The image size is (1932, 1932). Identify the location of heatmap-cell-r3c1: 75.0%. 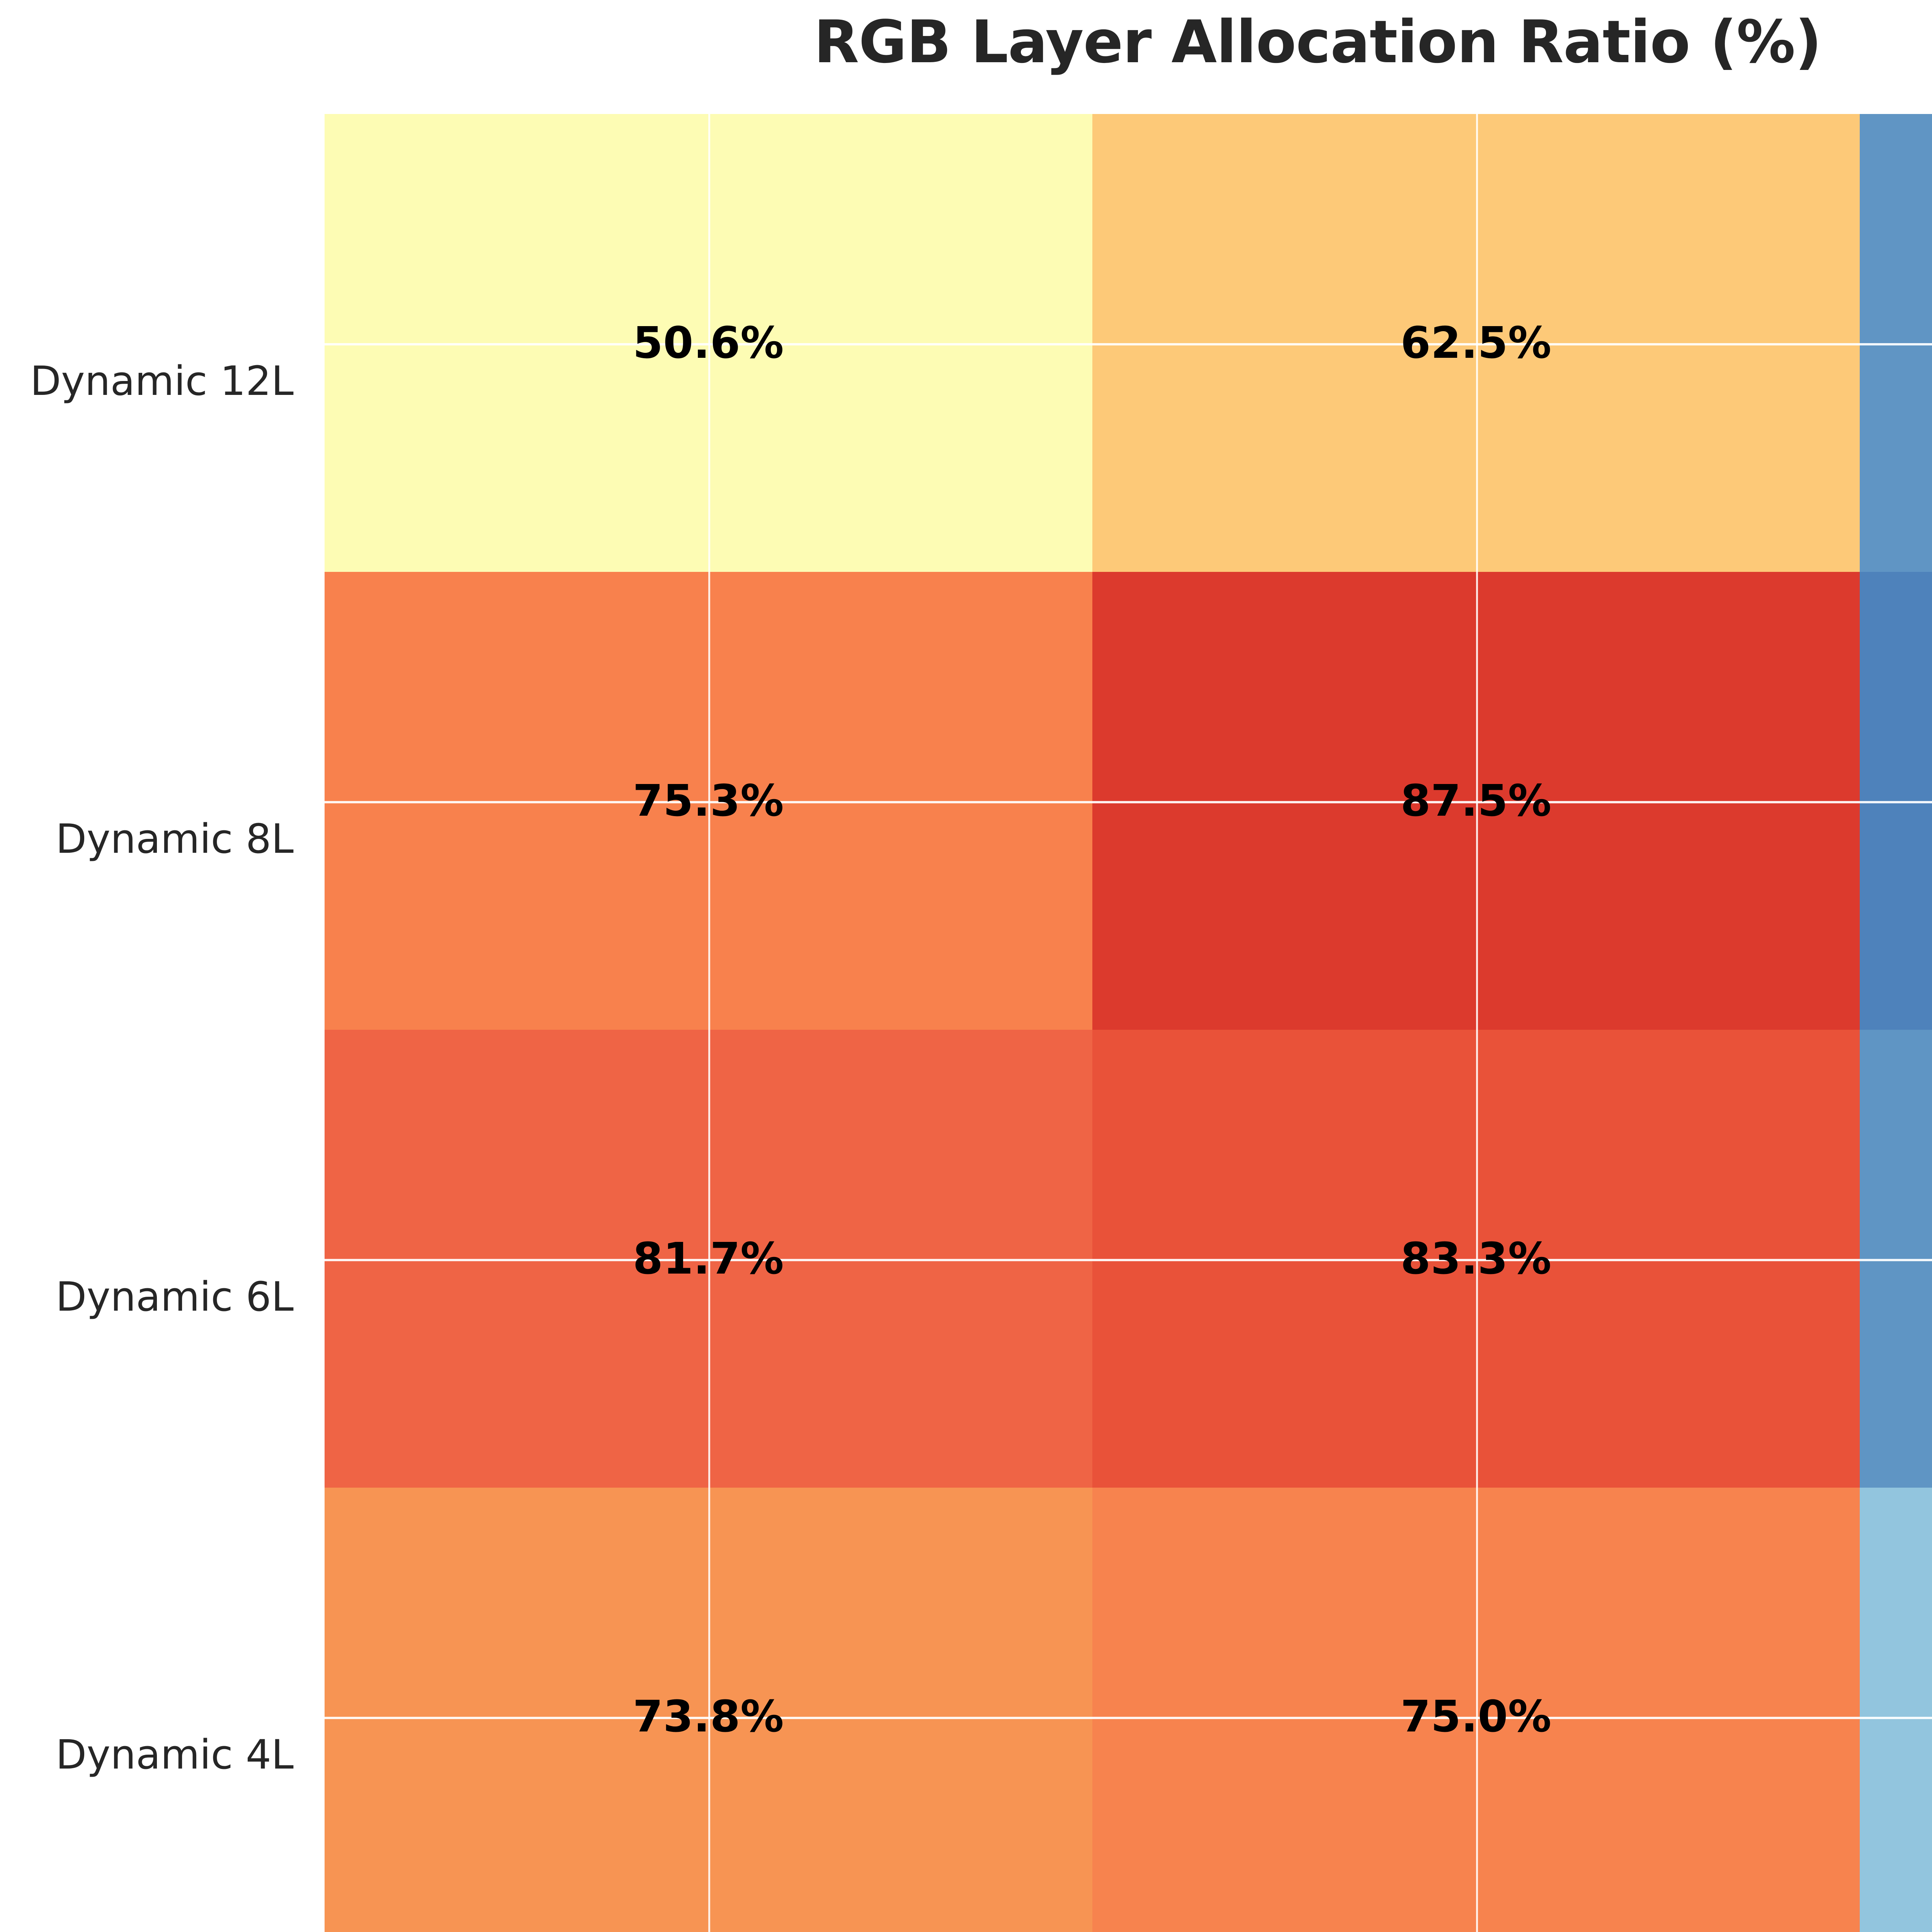
(1476, 1710).